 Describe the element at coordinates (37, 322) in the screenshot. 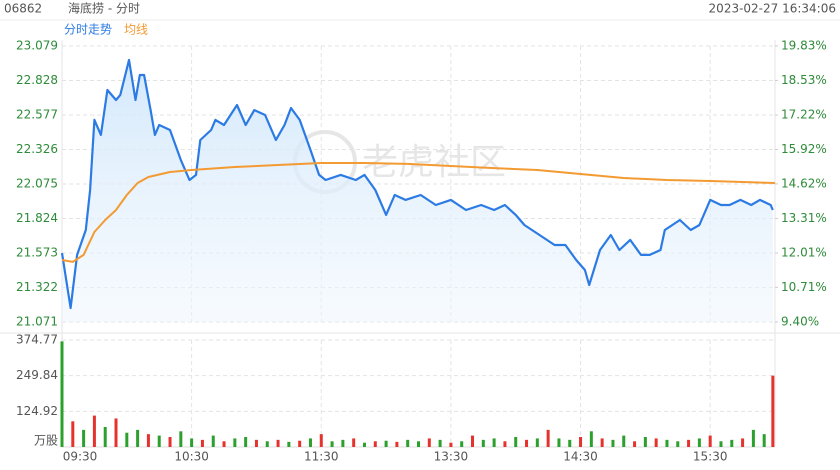

I see `y-tick-label: 21.071` at that location.